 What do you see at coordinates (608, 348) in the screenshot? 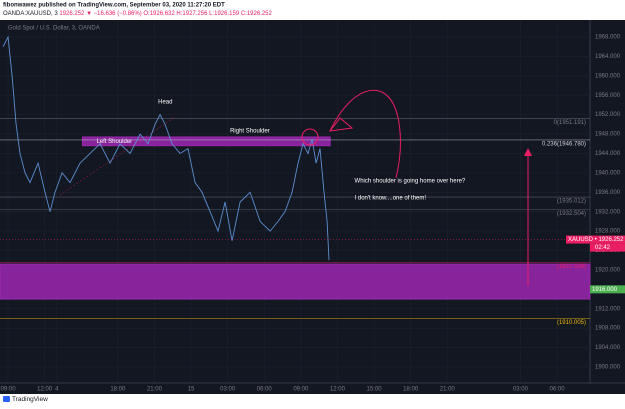
I see `y-tick-label: 1904.000` at bounding box center [608, 348].